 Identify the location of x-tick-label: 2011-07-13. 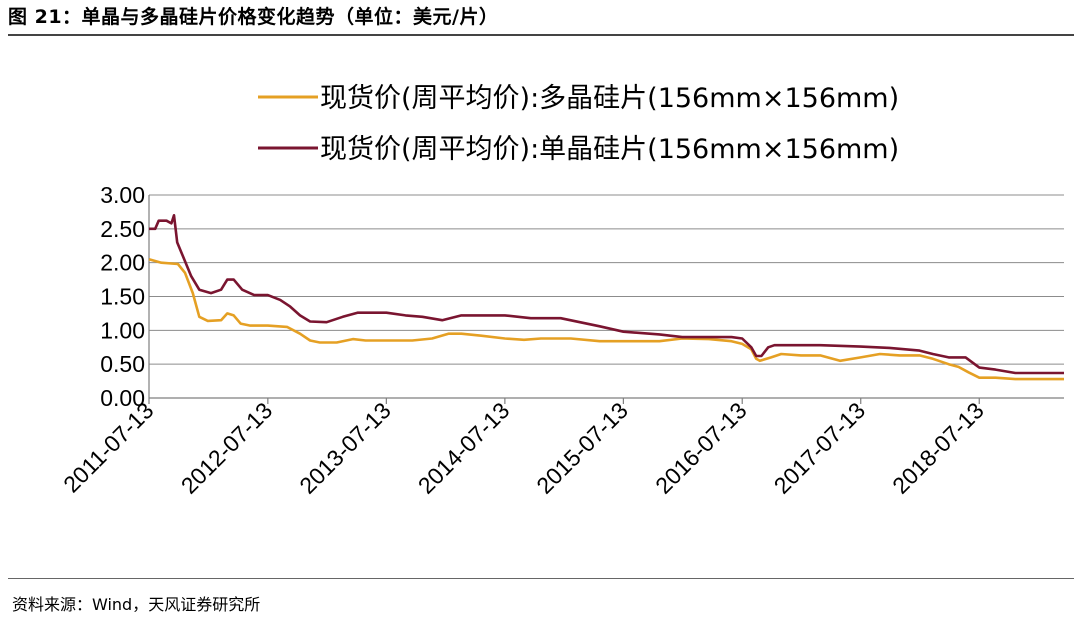
(108, 447).